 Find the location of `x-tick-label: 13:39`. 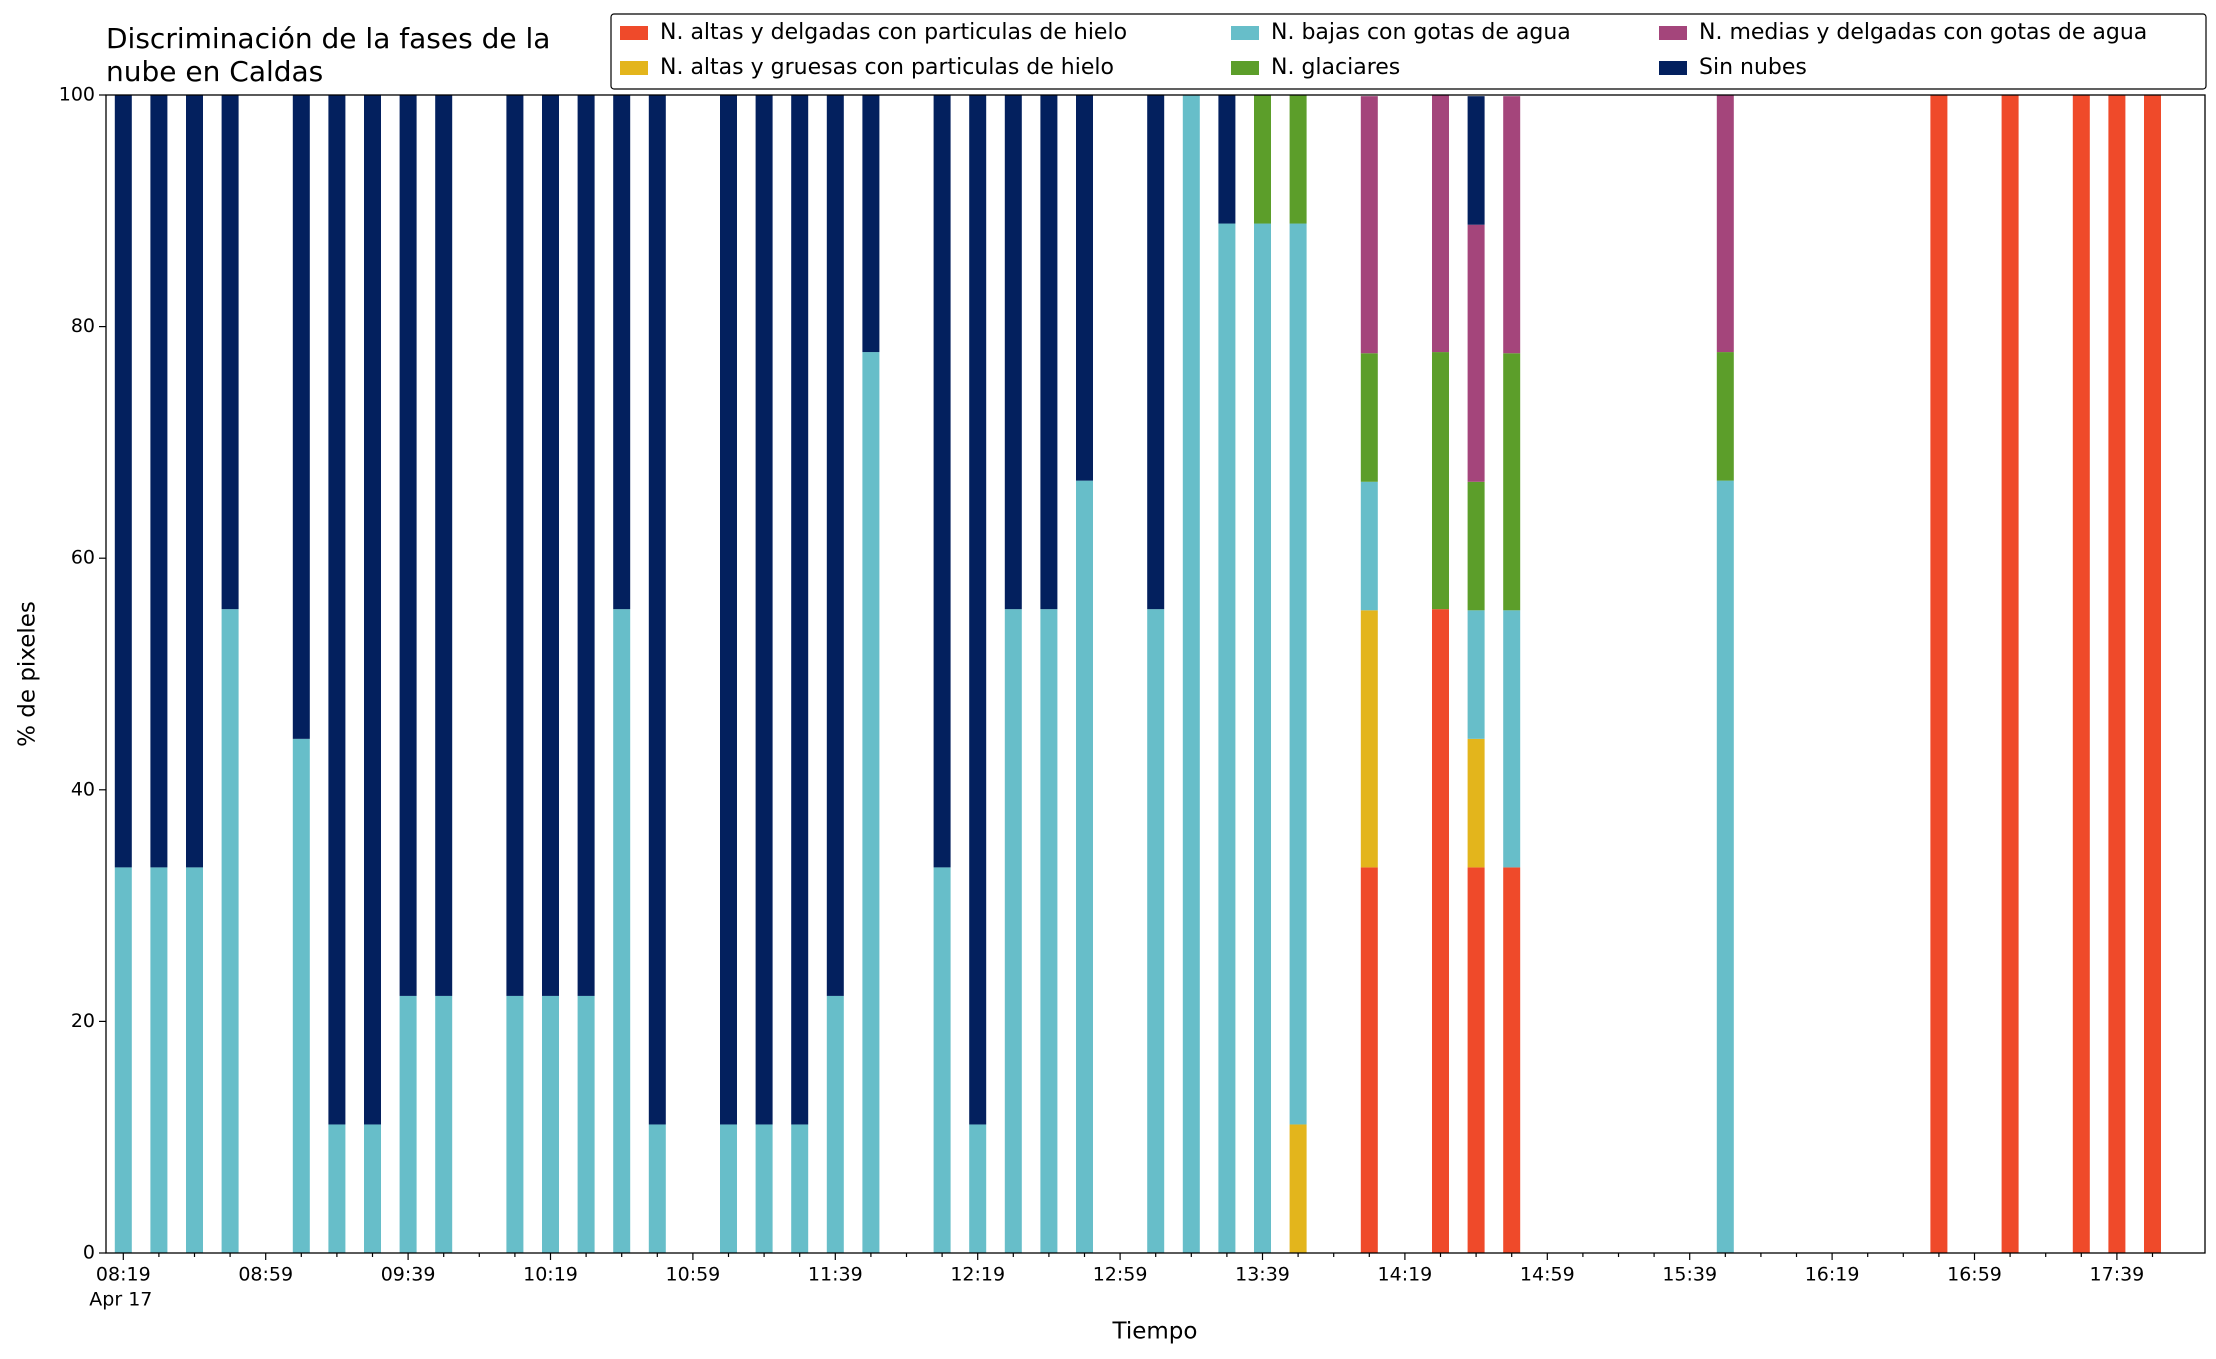

x-tick-label: 13:39 is located at coordinates (1262, 1275).